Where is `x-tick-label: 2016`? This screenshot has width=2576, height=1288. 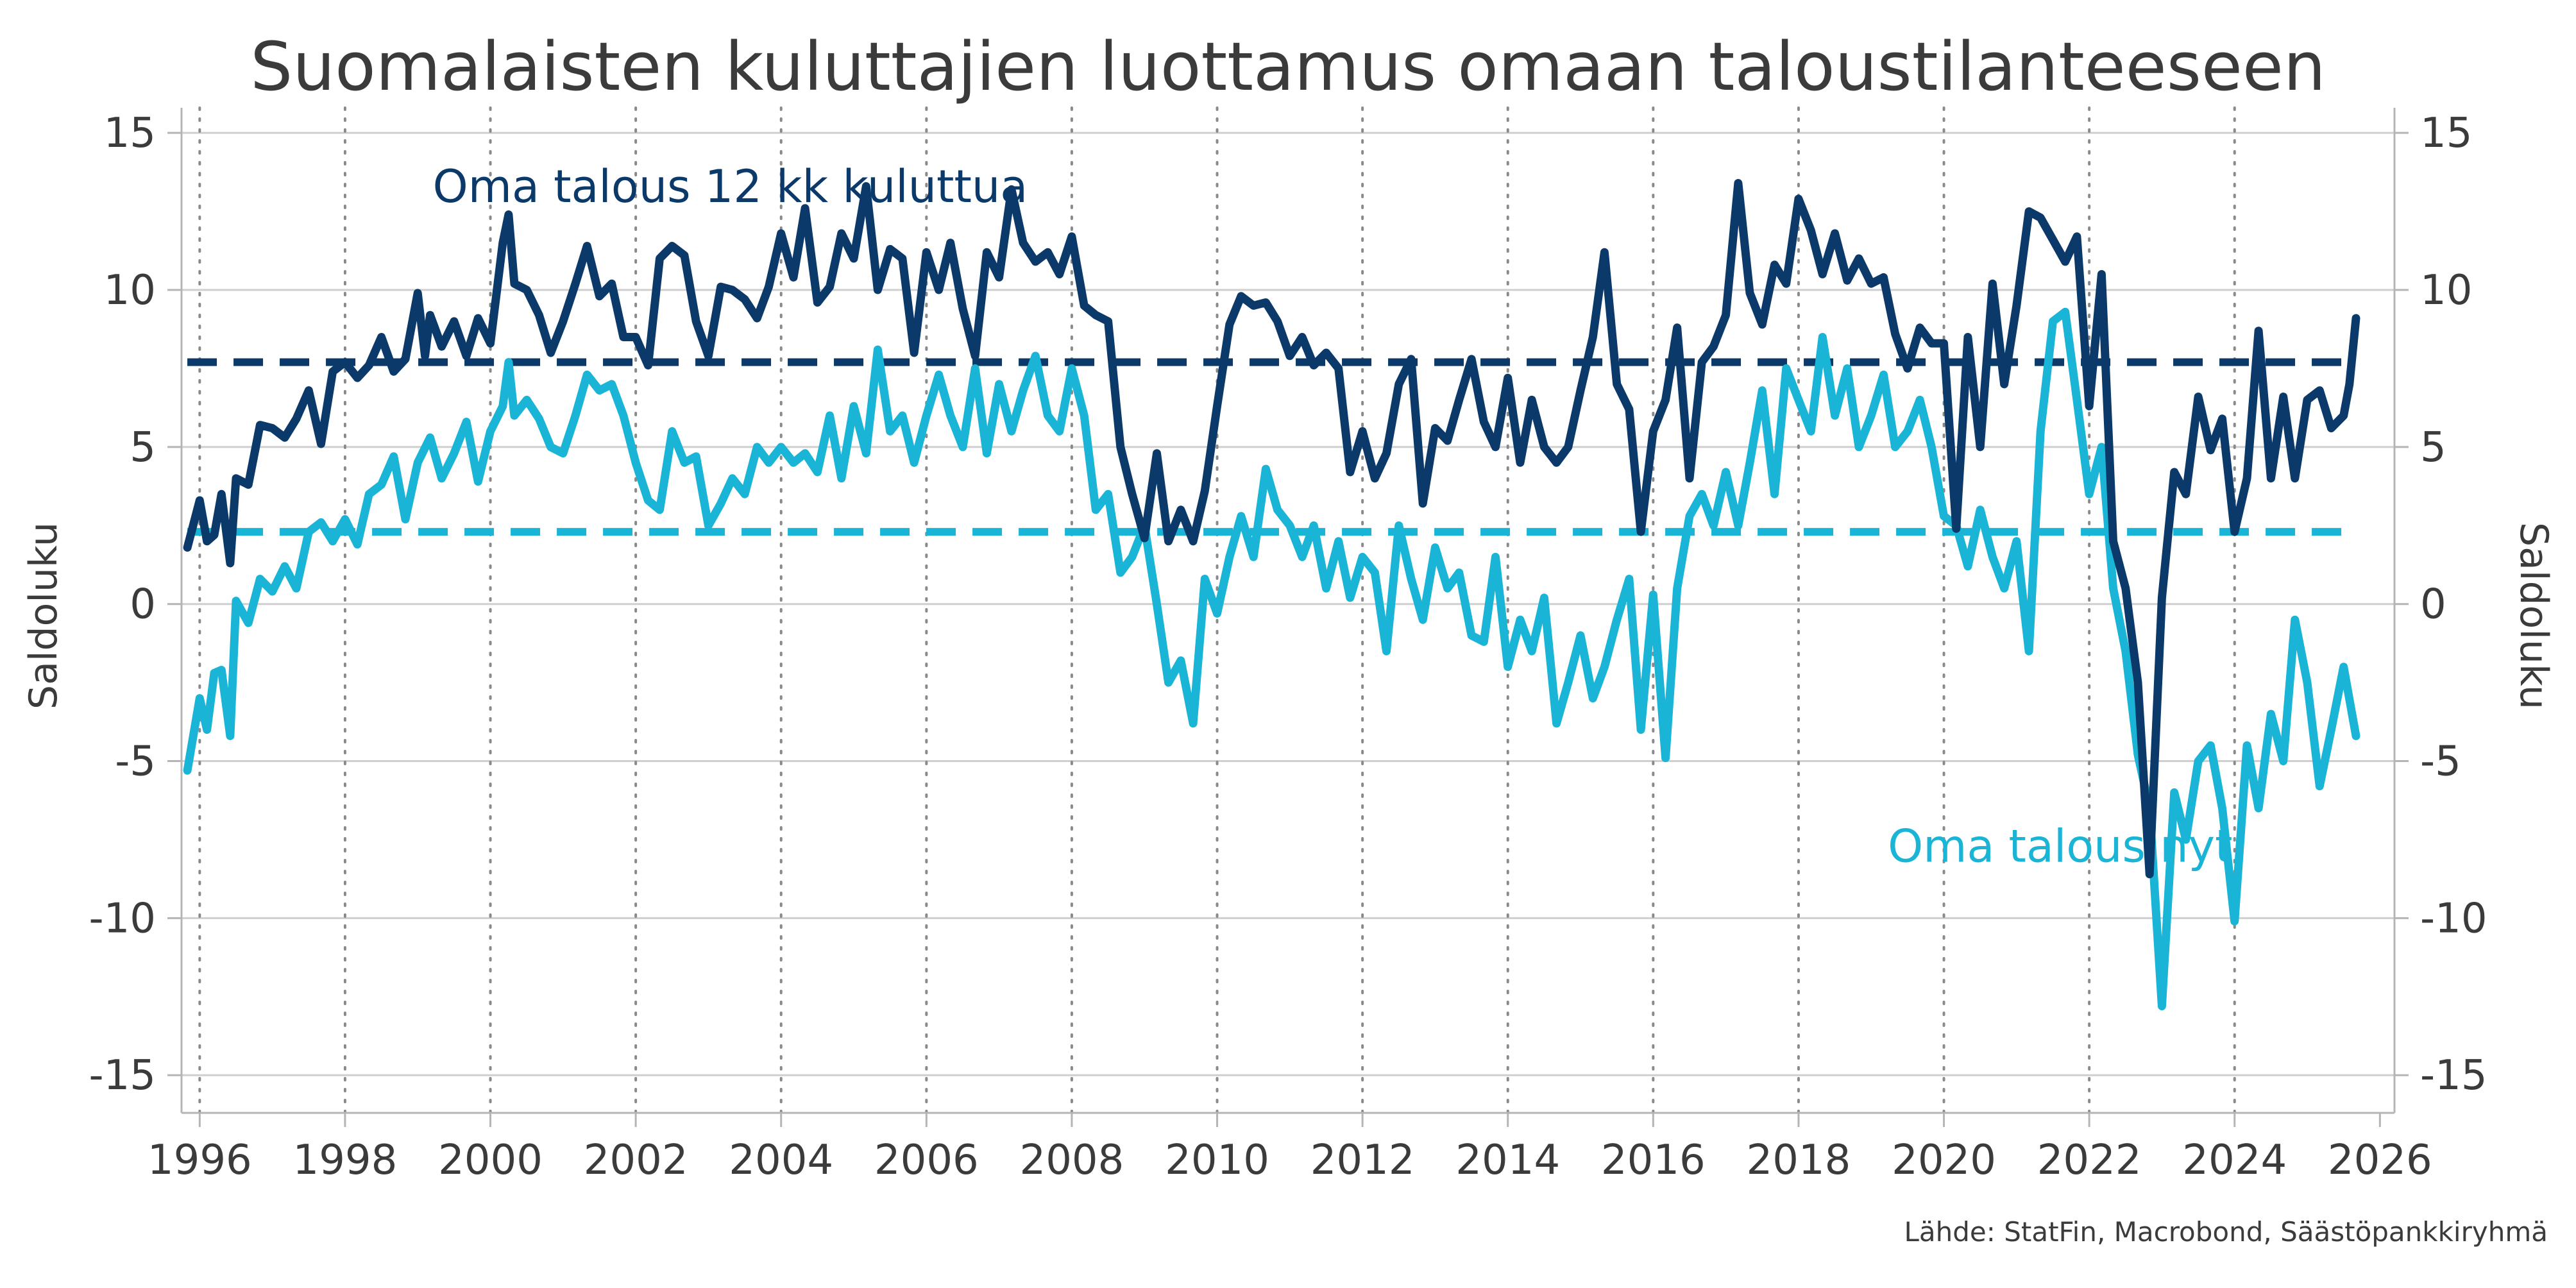 x-tick-label: 2016 is located at coordinates (1653, 1160).